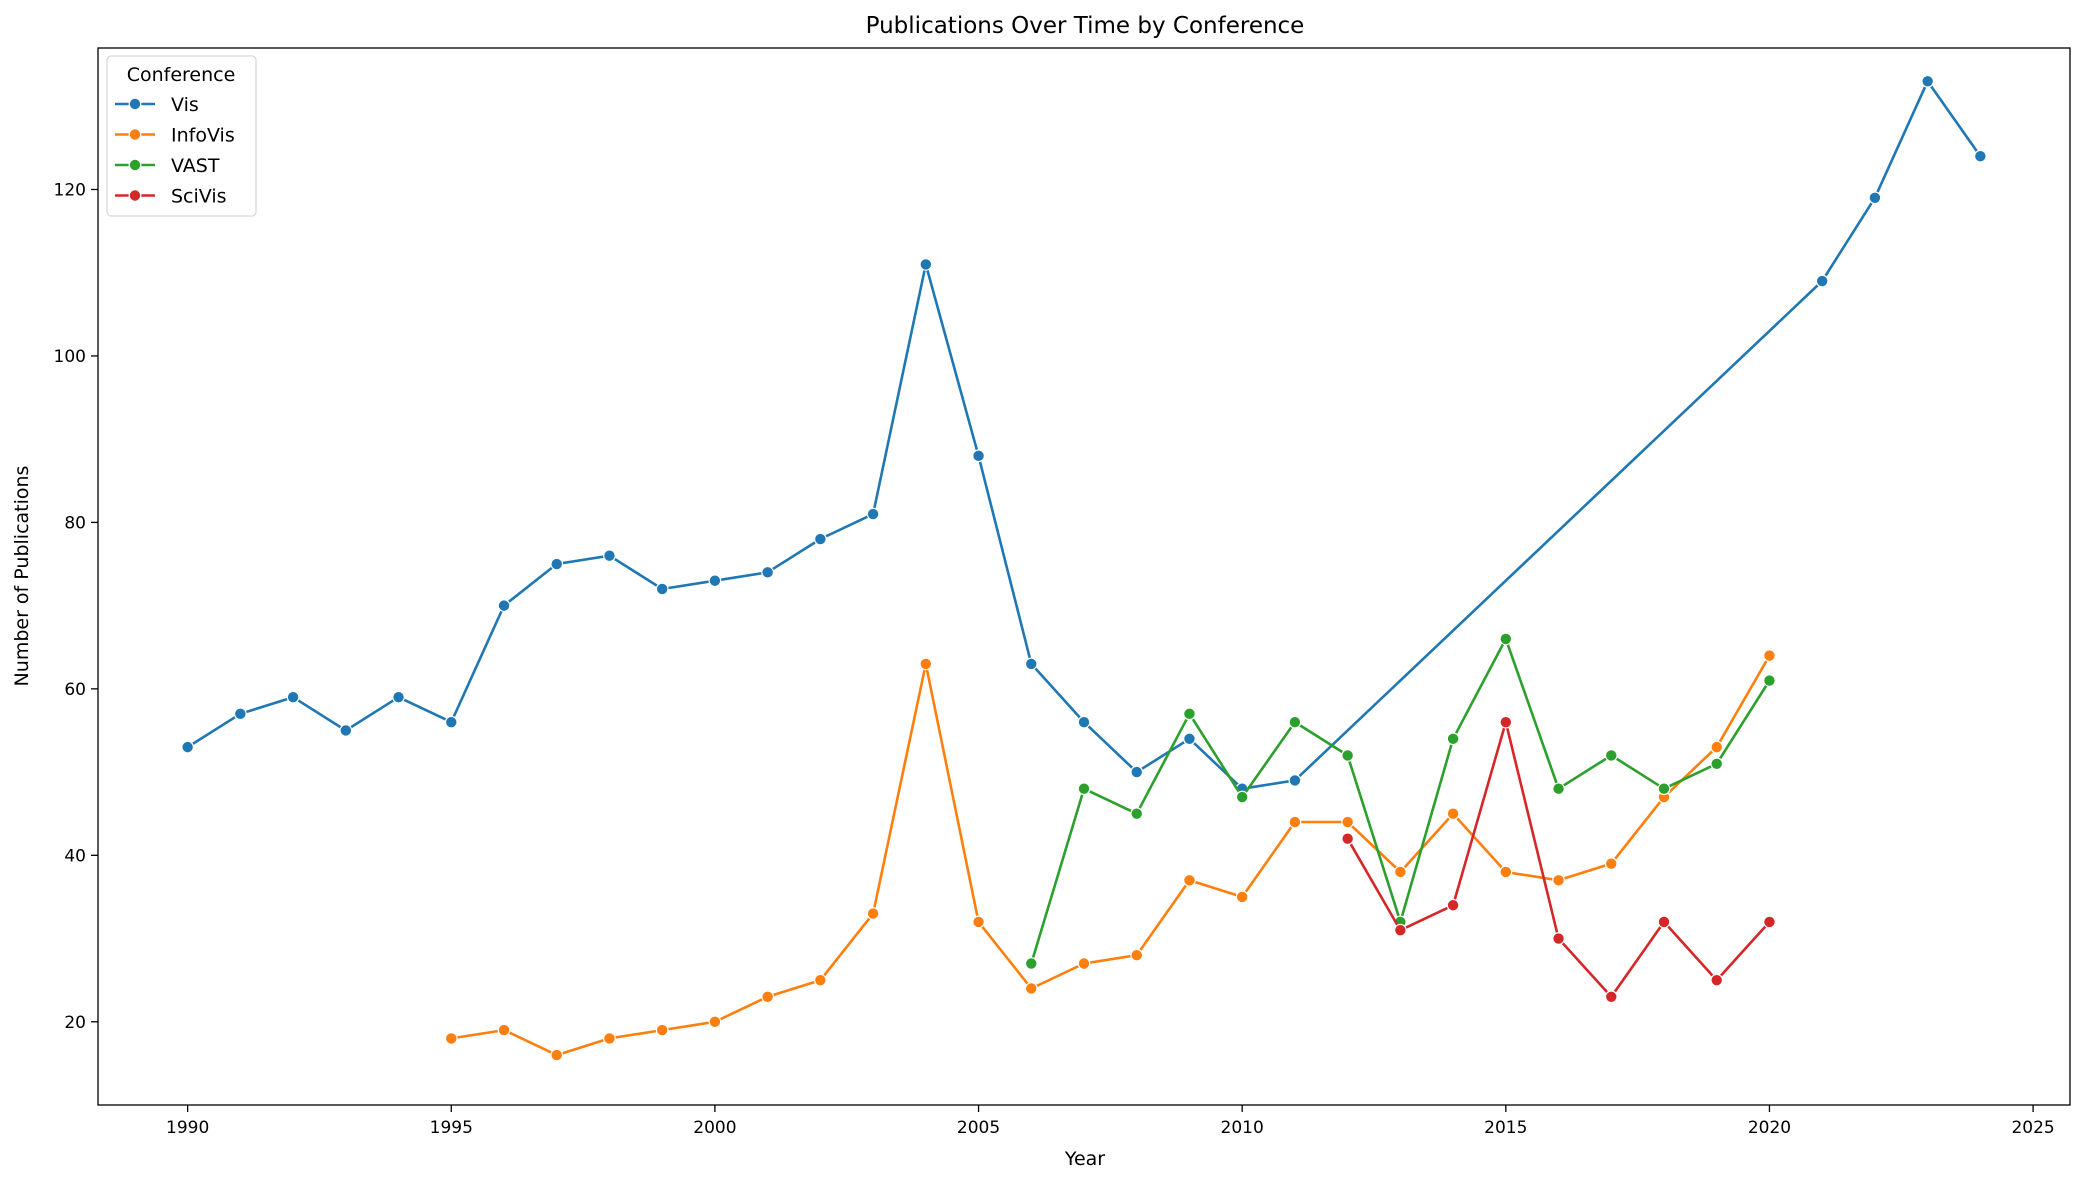  I want to click on point-scivis-2015, so click(1506, 722).